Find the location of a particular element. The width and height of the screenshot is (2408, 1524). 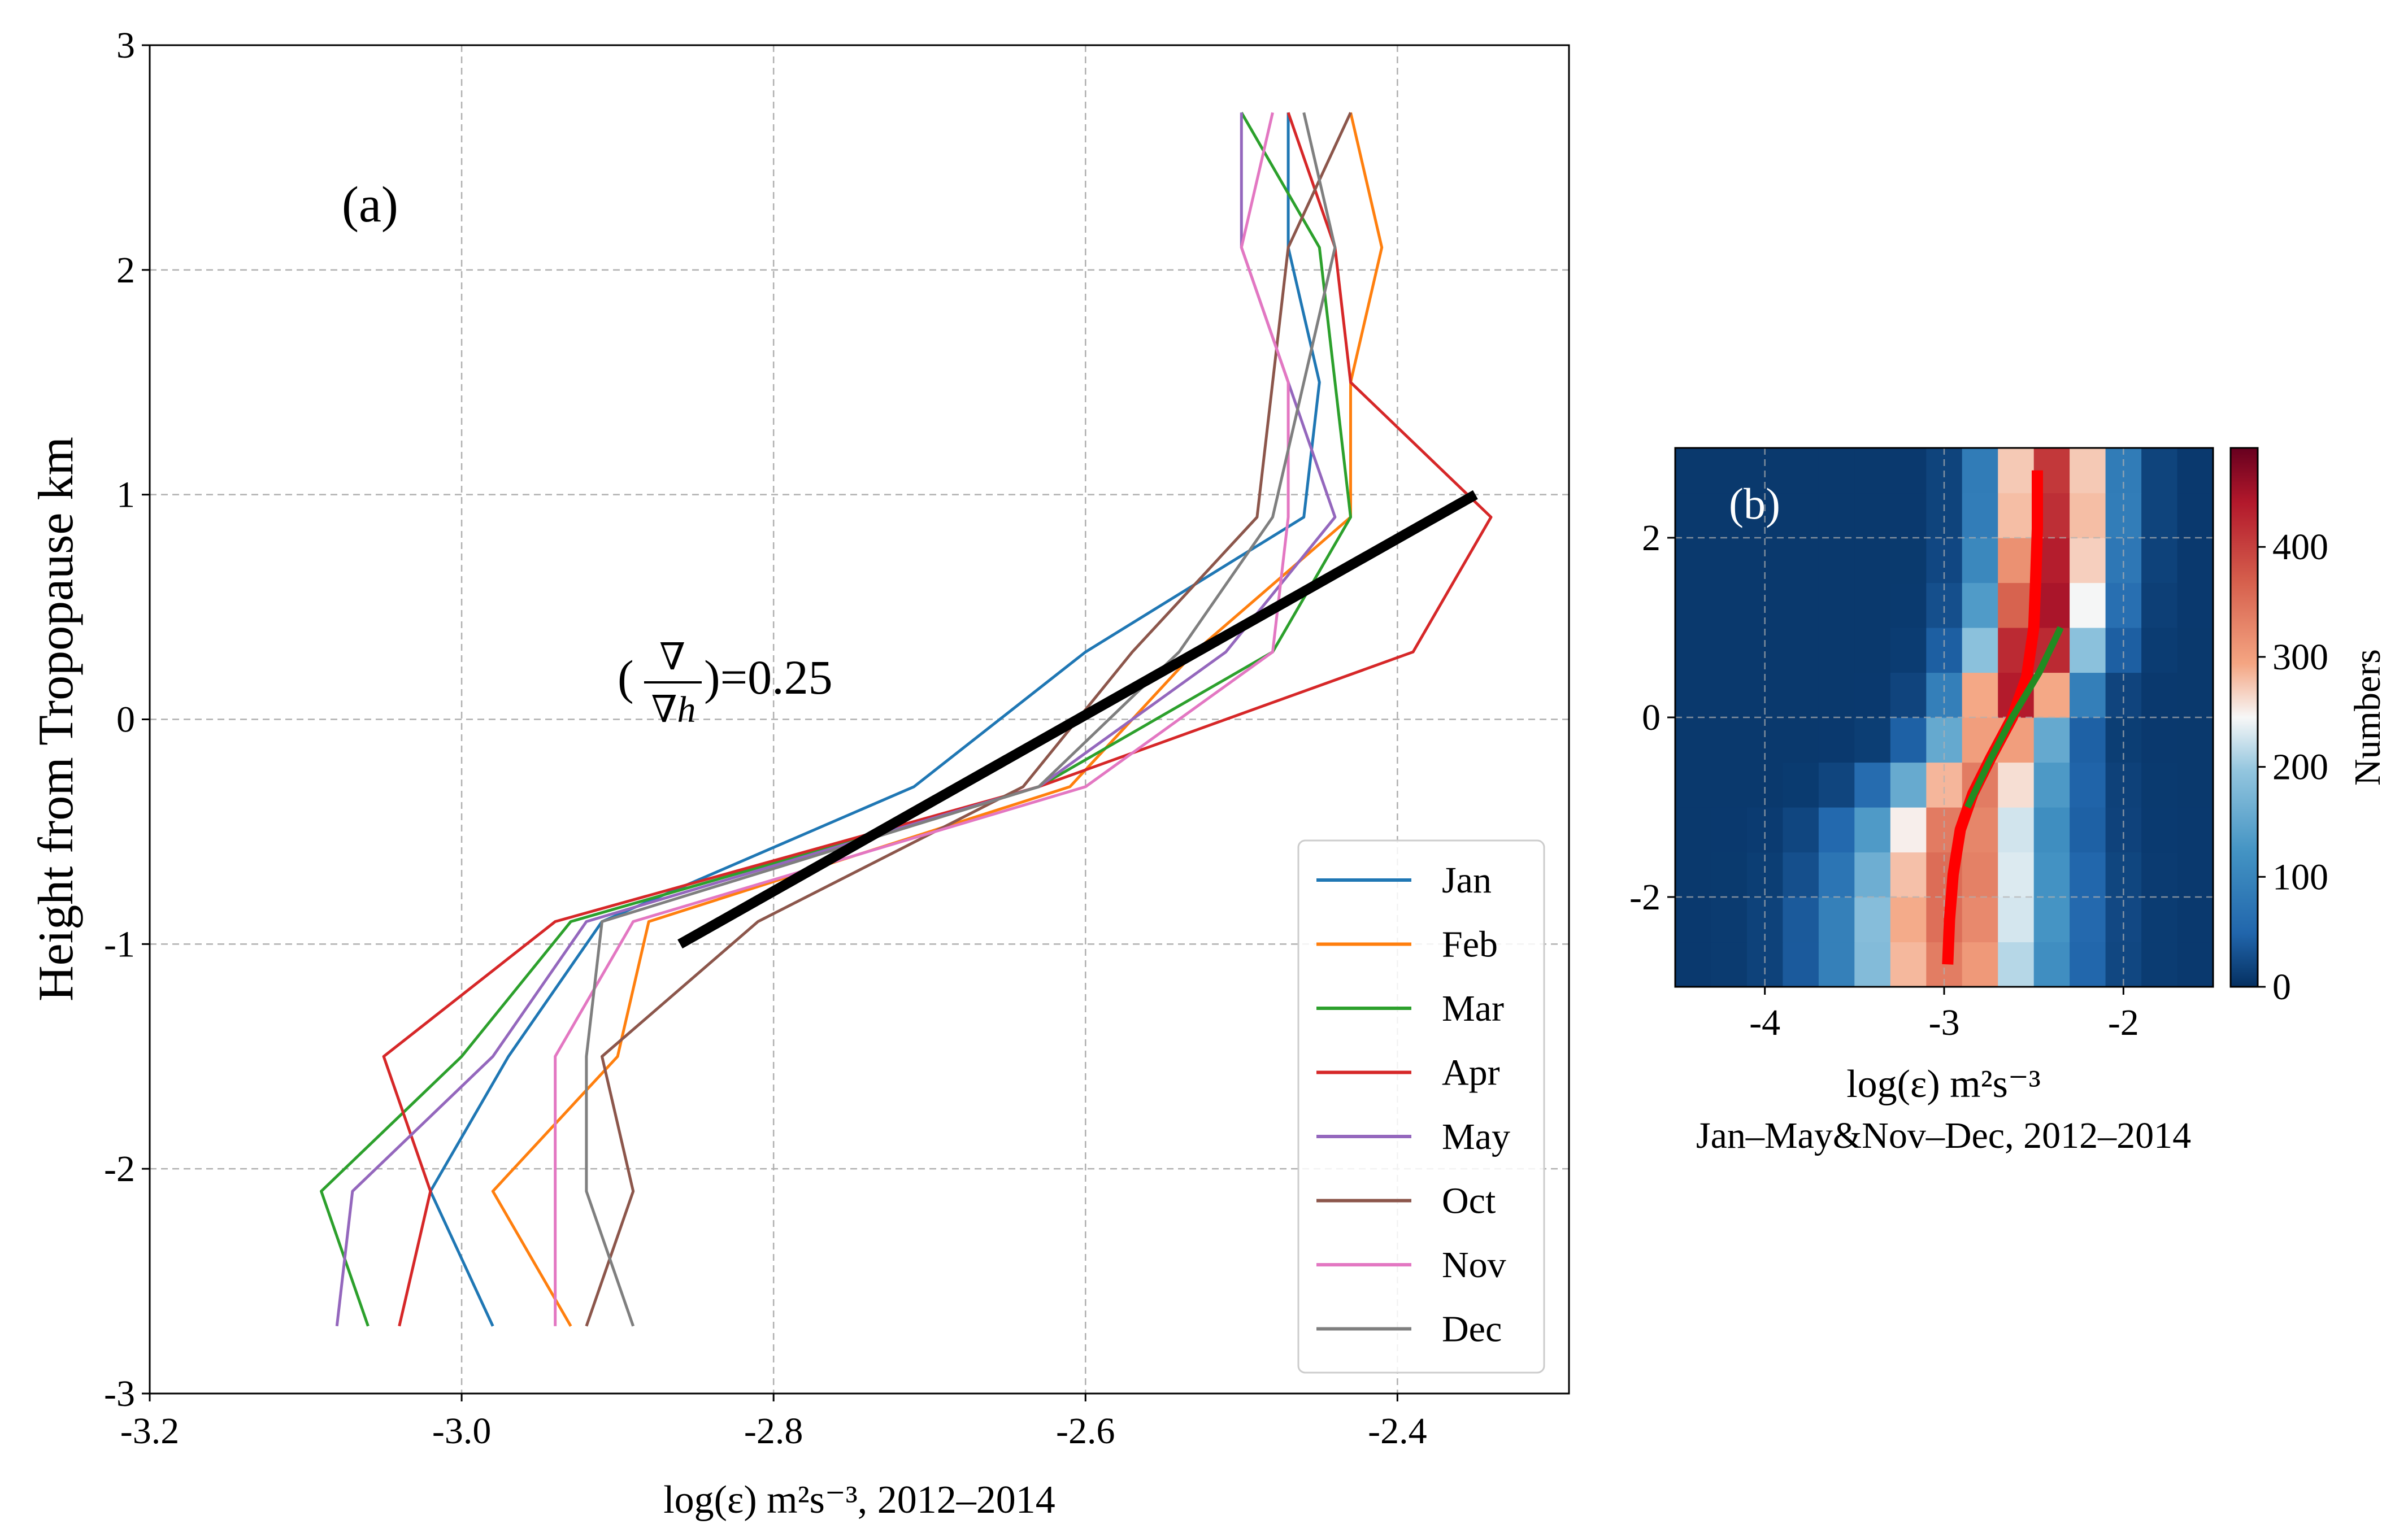

y-tick-label: 1 is located at coordinates (125, 495).